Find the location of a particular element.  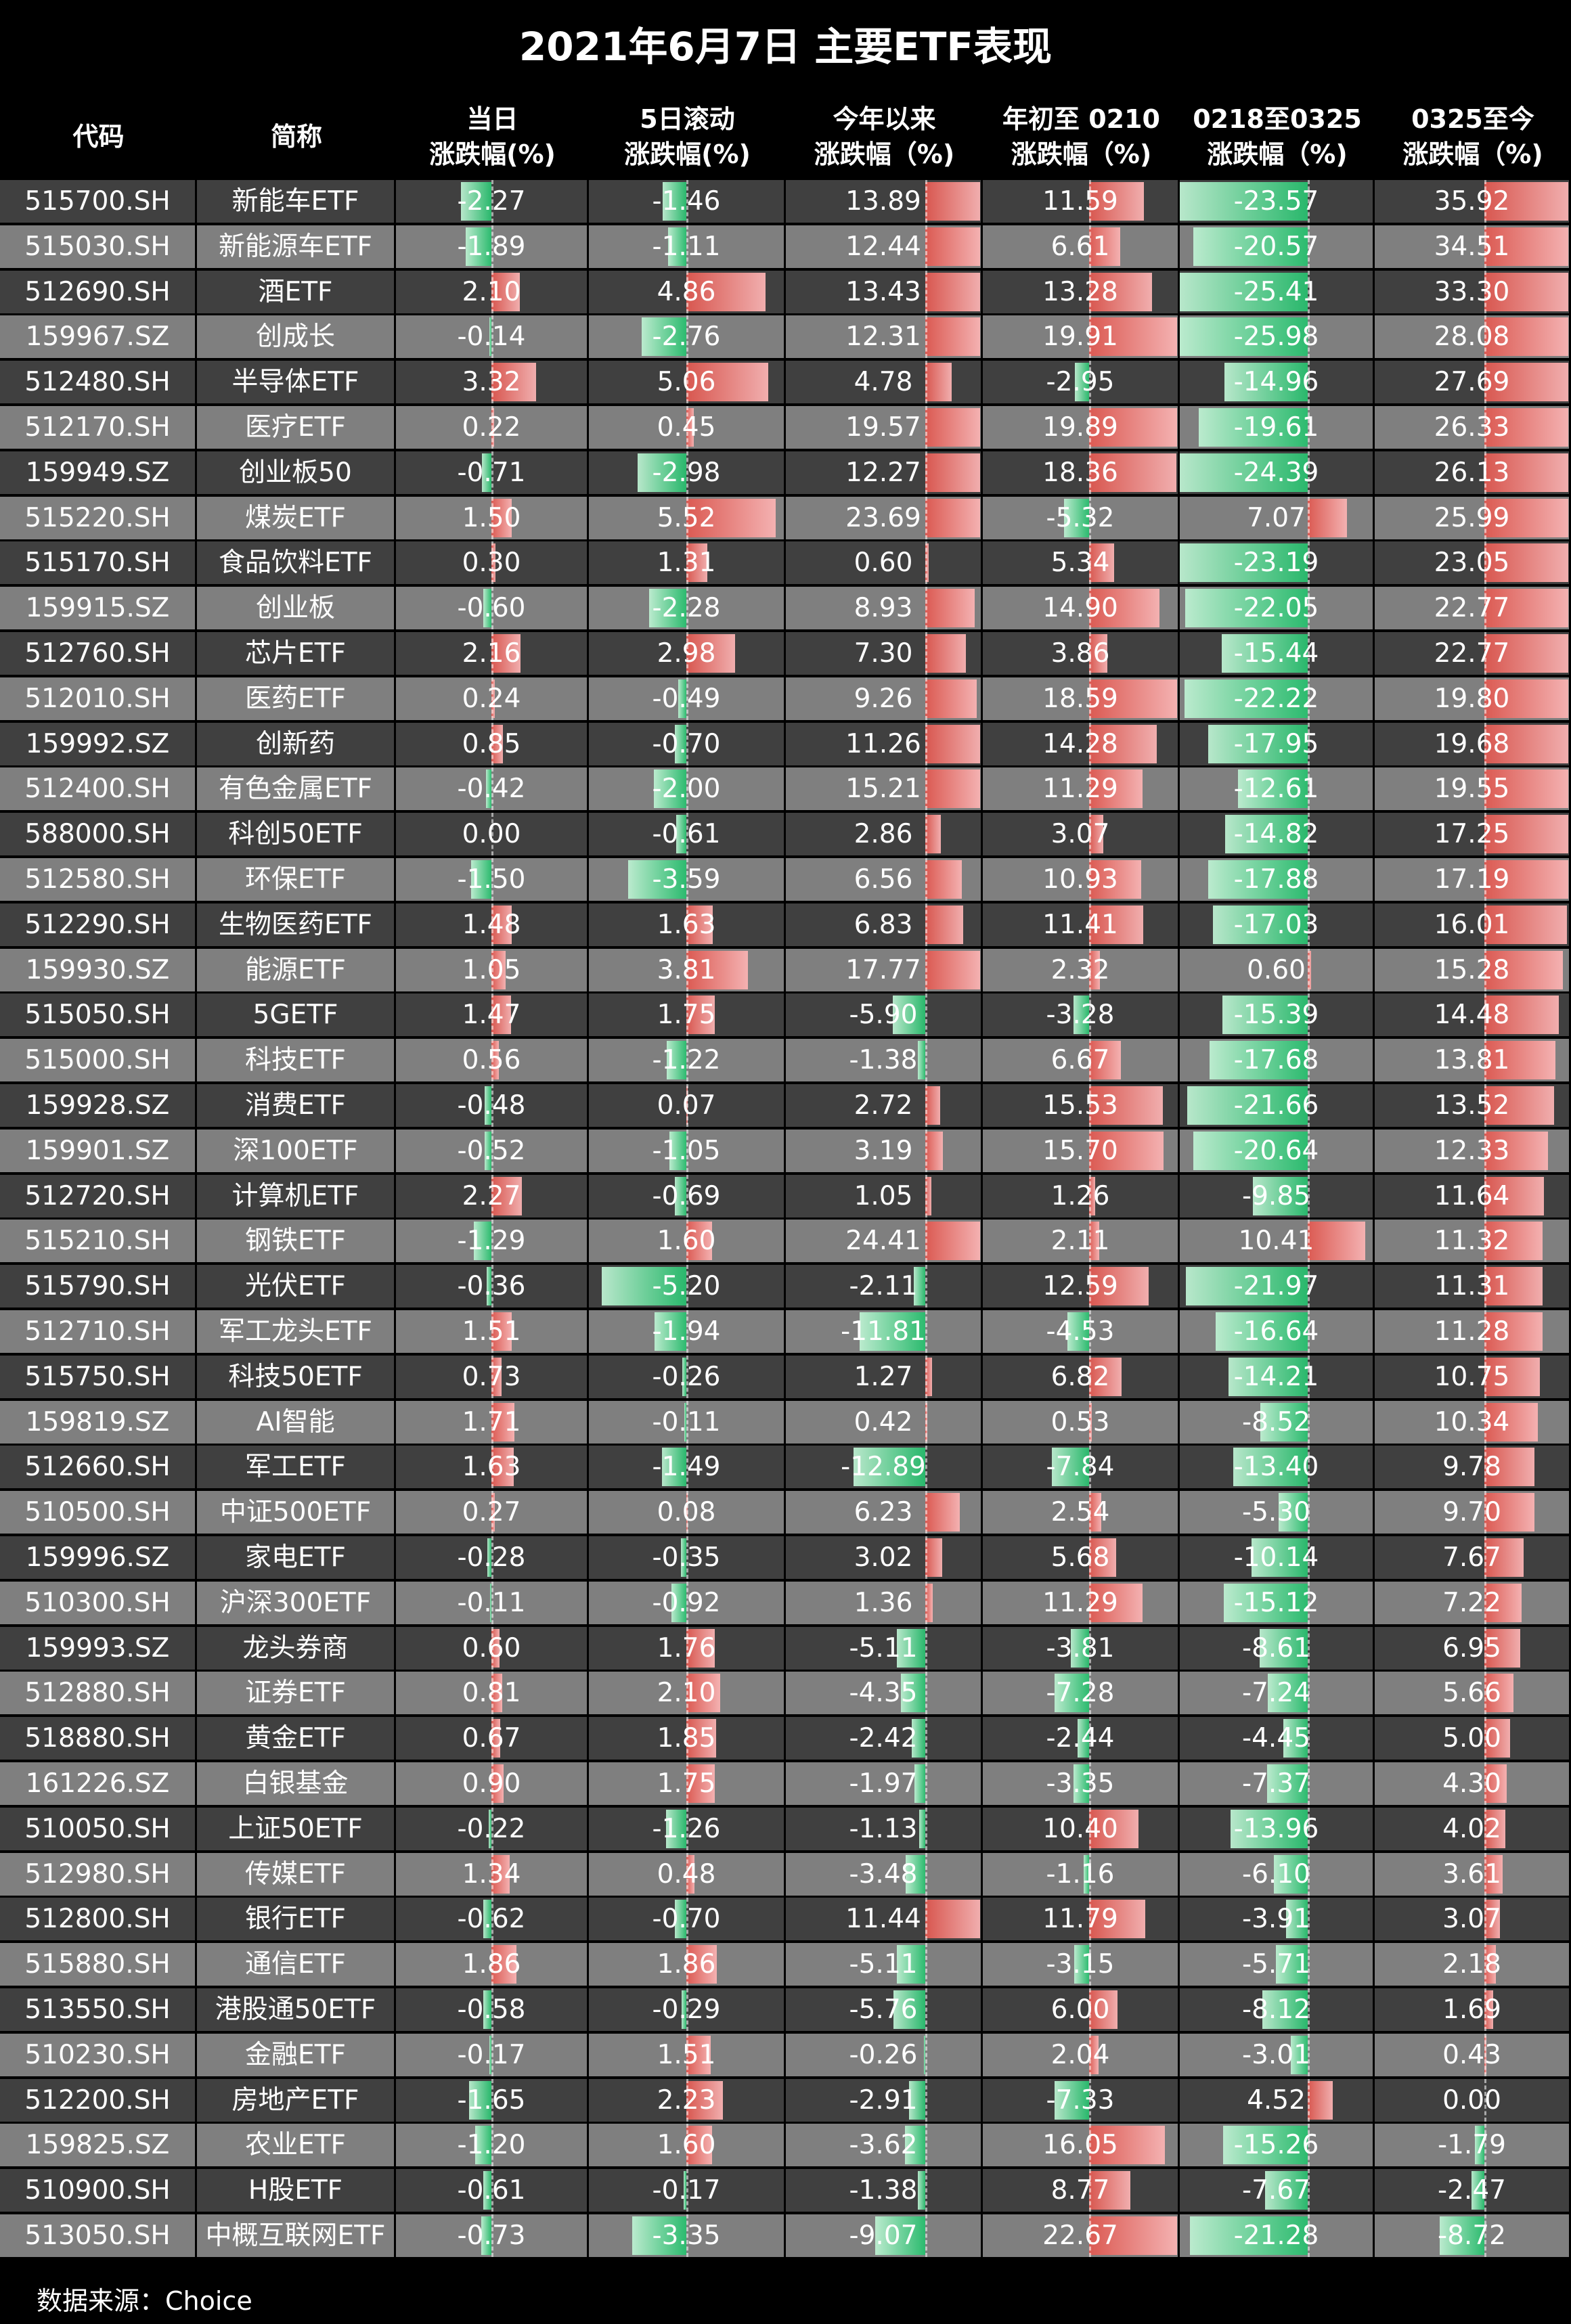

cell-d5: -0.92 is located at coordinates (687, 1602).